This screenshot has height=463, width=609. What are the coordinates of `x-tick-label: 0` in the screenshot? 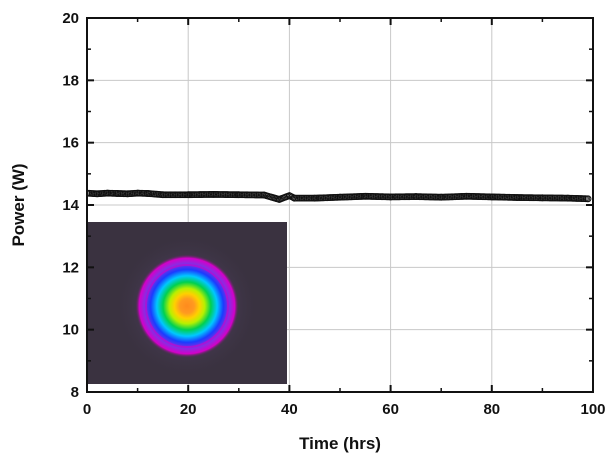 It's located at (87, 409).